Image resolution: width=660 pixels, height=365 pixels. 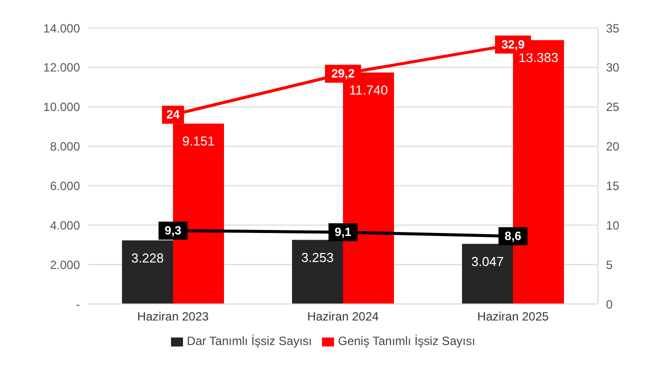 I want to click on y2-tick-label: 15, so click(x=613, y=185).